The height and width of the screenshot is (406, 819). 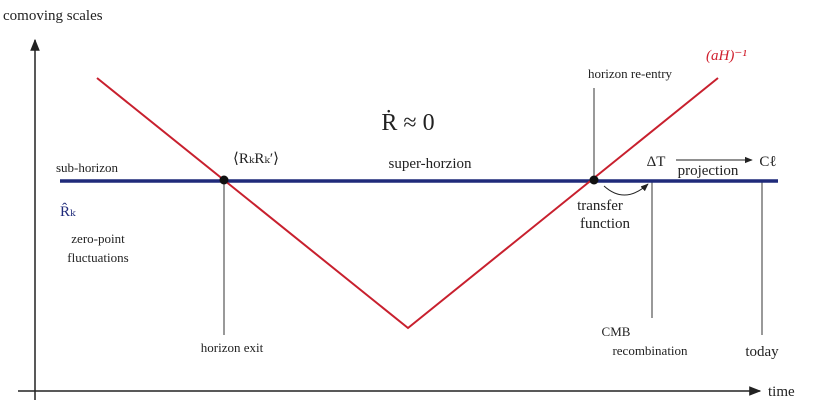 What do you see at coordinates (605, 224) in the screenshot?
I see `transfer-label: function` at bounding box center [605, 224].